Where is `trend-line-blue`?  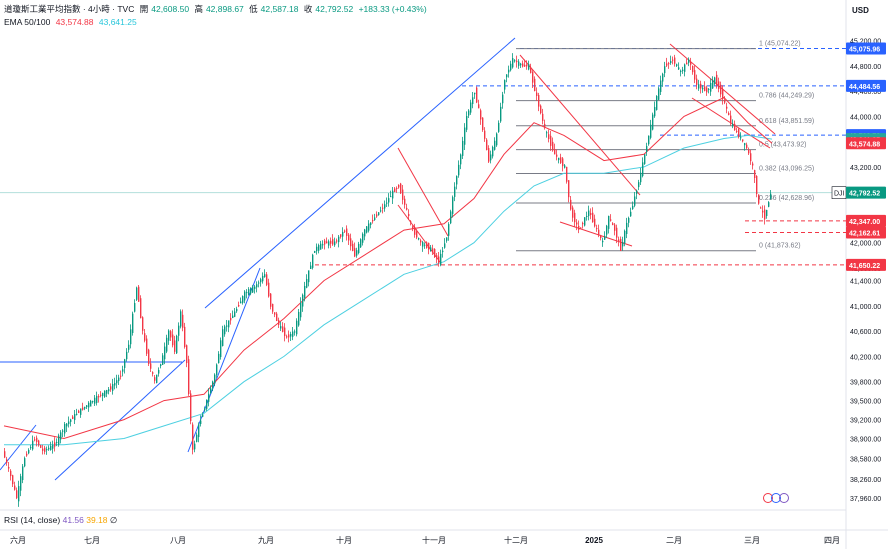 trend-line-blue is located at coordinates (120, 420).